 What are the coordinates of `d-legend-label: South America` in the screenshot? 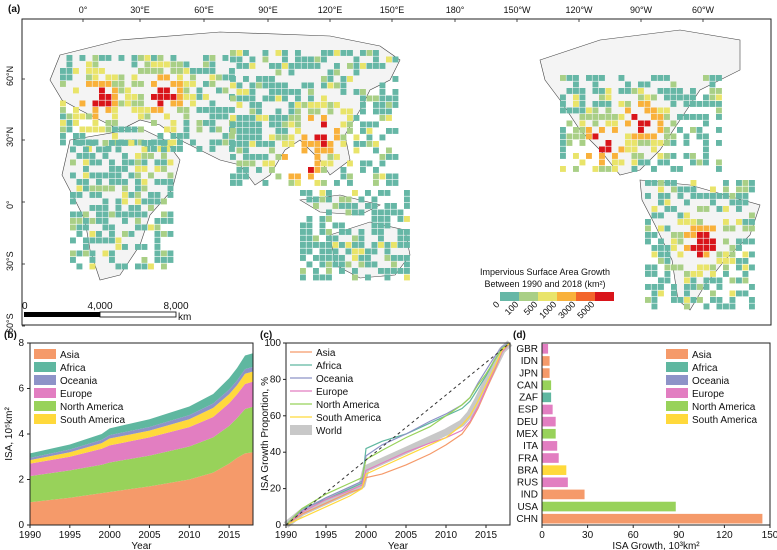 It's located at (724, 420).